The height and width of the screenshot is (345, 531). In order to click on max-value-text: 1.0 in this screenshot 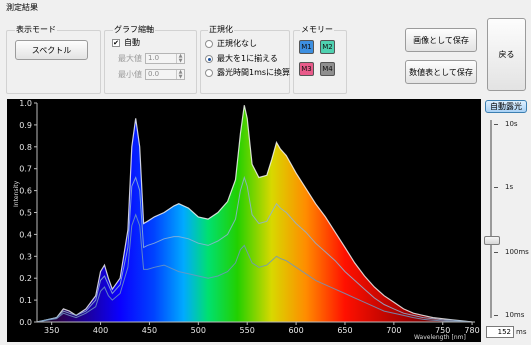, I will do `click(154, 58)`.